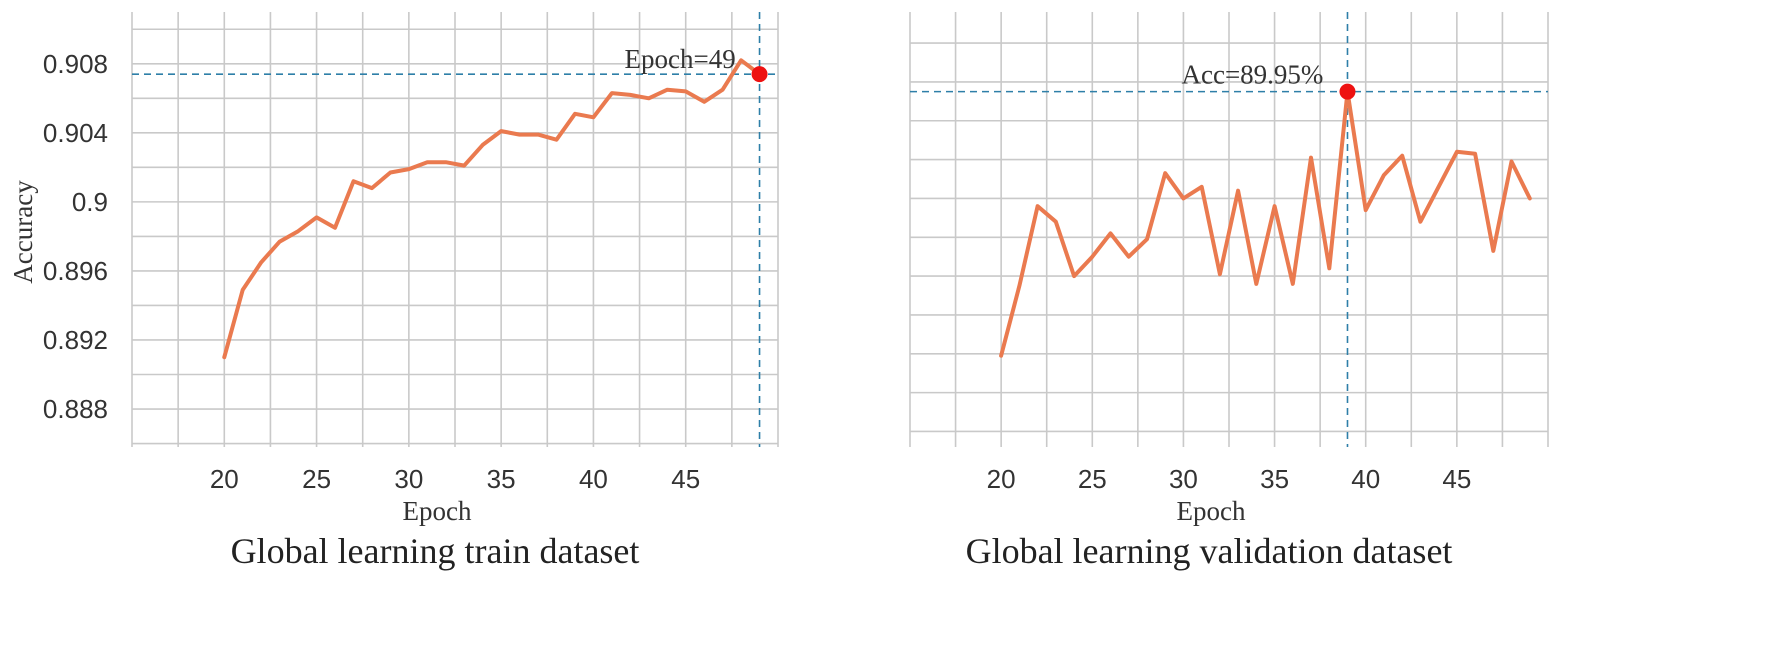  I want to click on highlight-annotation: Acc=89.95%, so click(1252, 75).